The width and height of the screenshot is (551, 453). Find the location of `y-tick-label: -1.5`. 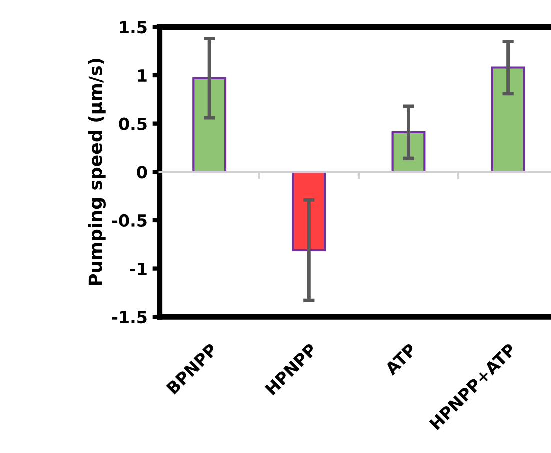

y-tick-label: -1.5 is located at coordinates (129, 317).